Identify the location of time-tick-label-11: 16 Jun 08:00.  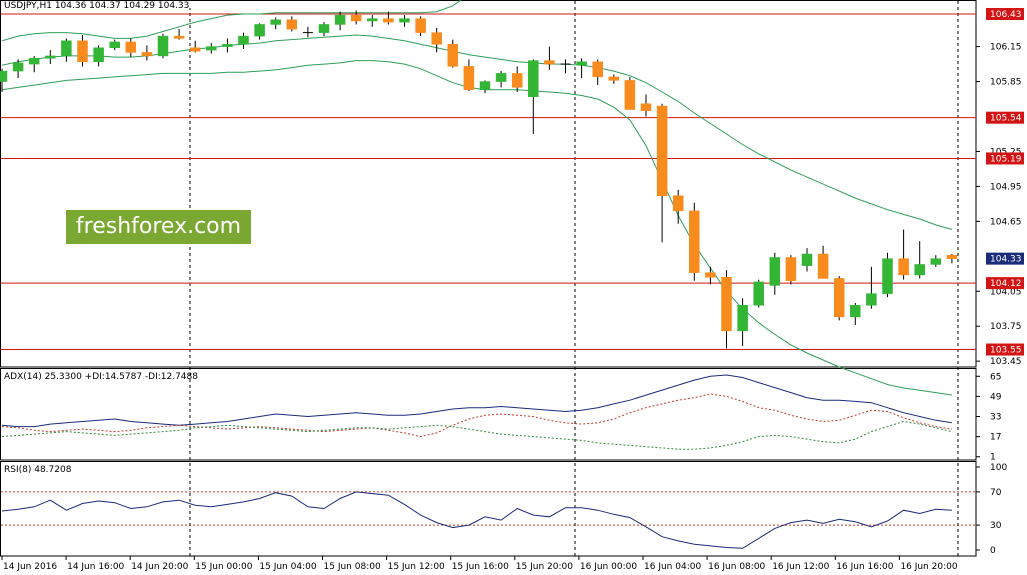
(736, 567).